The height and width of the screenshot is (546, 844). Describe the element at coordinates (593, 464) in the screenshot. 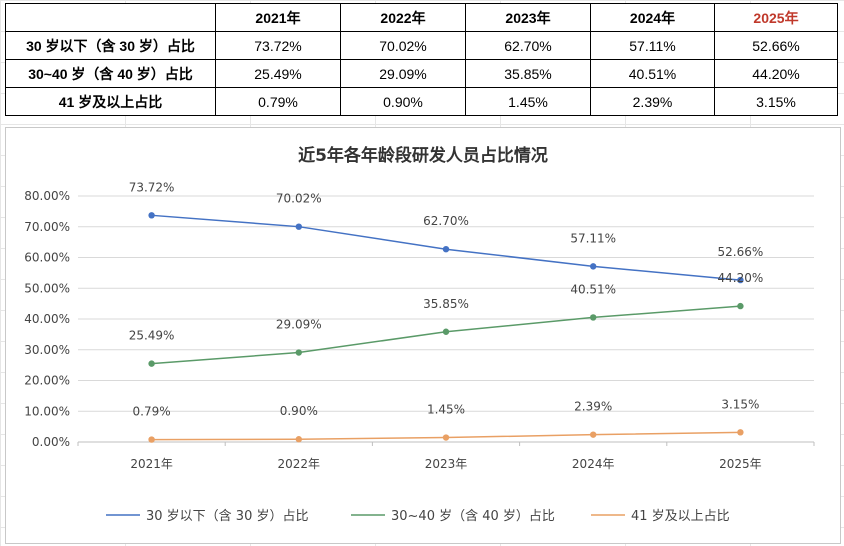

I see `x-tick-label: 2024年` at that location.